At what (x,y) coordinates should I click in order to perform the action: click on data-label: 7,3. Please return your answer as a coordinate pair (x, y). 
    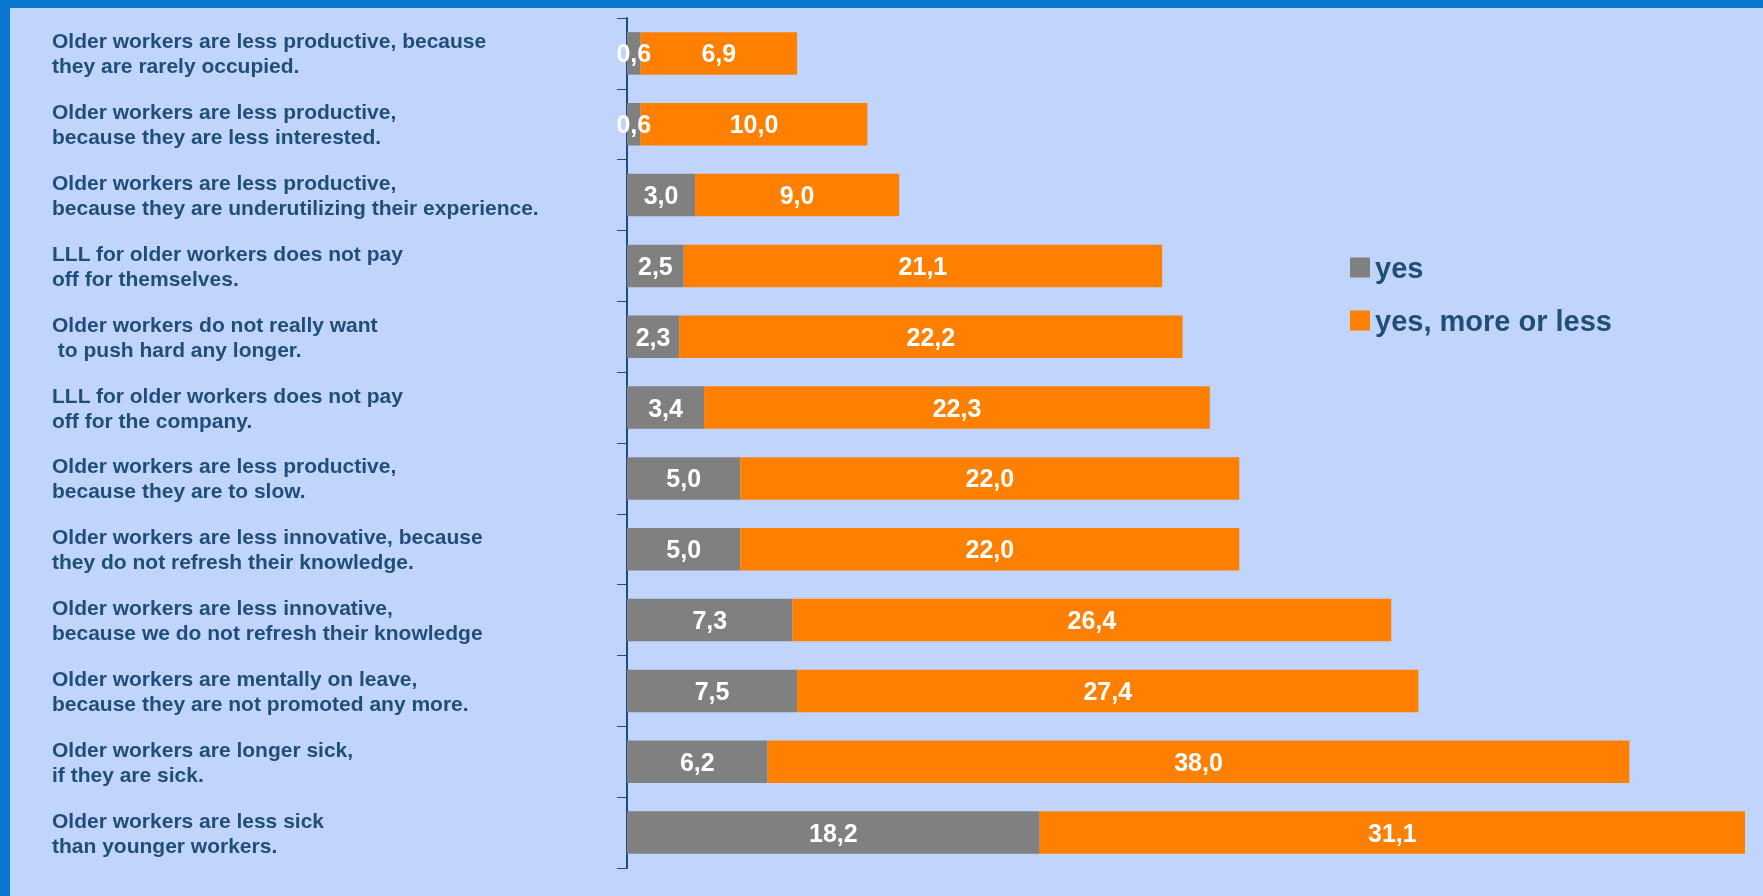
    Looking at the image, I should click on (710, 620).